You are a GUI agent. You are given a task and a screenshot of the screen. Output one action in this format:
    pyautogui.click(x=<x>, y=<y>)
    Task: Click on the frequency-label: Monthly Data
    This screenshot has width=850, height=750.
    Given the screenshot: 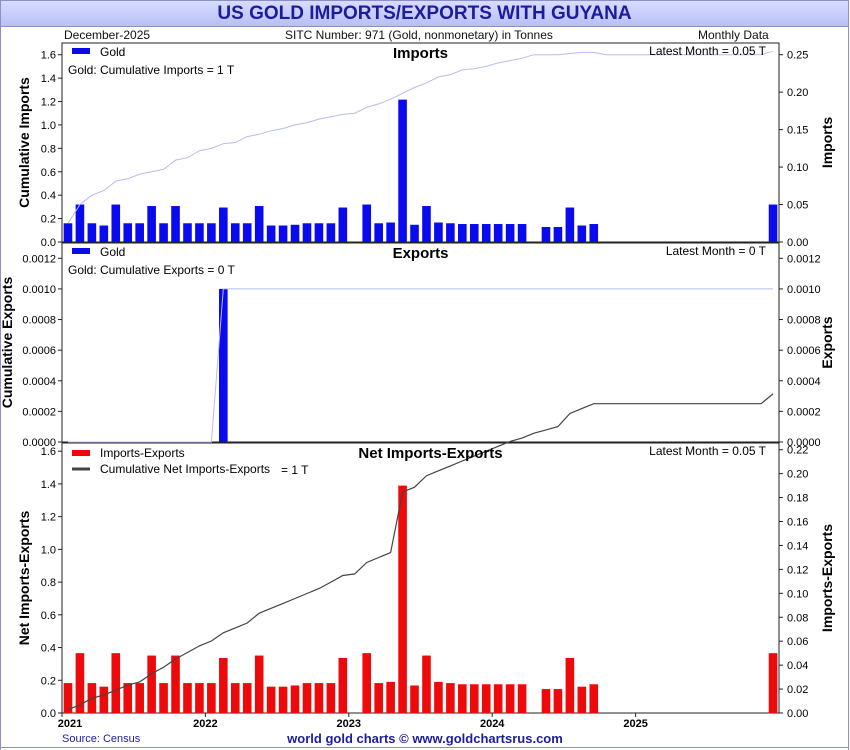 What is the action you would take?
    pyautogui.click(x=733, y=35)
    